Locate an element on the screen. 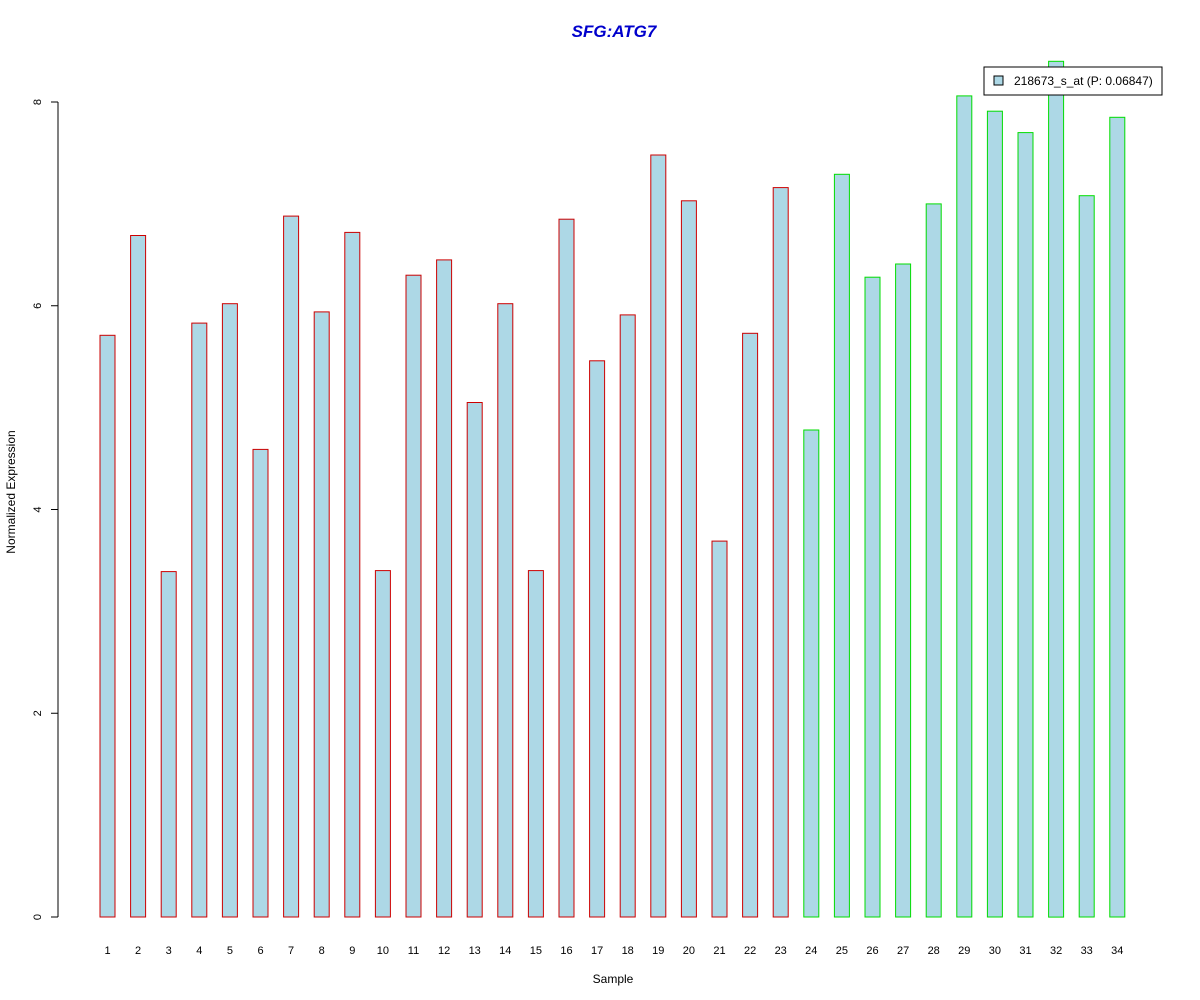 The height and width of the screenshot is (1000, 1200). x-tick-label: 3 is located at coordinates (169, 951).